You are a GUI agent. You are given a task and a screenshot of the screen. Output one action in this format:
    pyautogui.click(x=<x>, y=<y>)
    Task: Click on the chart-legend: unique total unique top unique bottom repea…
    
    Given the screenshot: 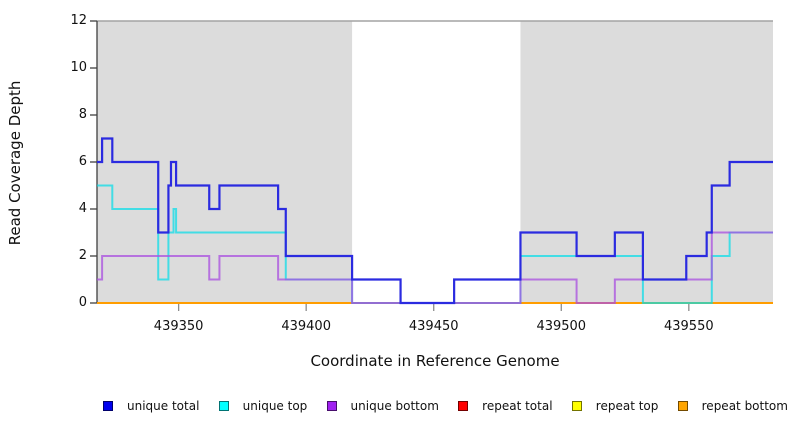 What is the action you would take?
    pyautogui.click(x=445, y=406)
    